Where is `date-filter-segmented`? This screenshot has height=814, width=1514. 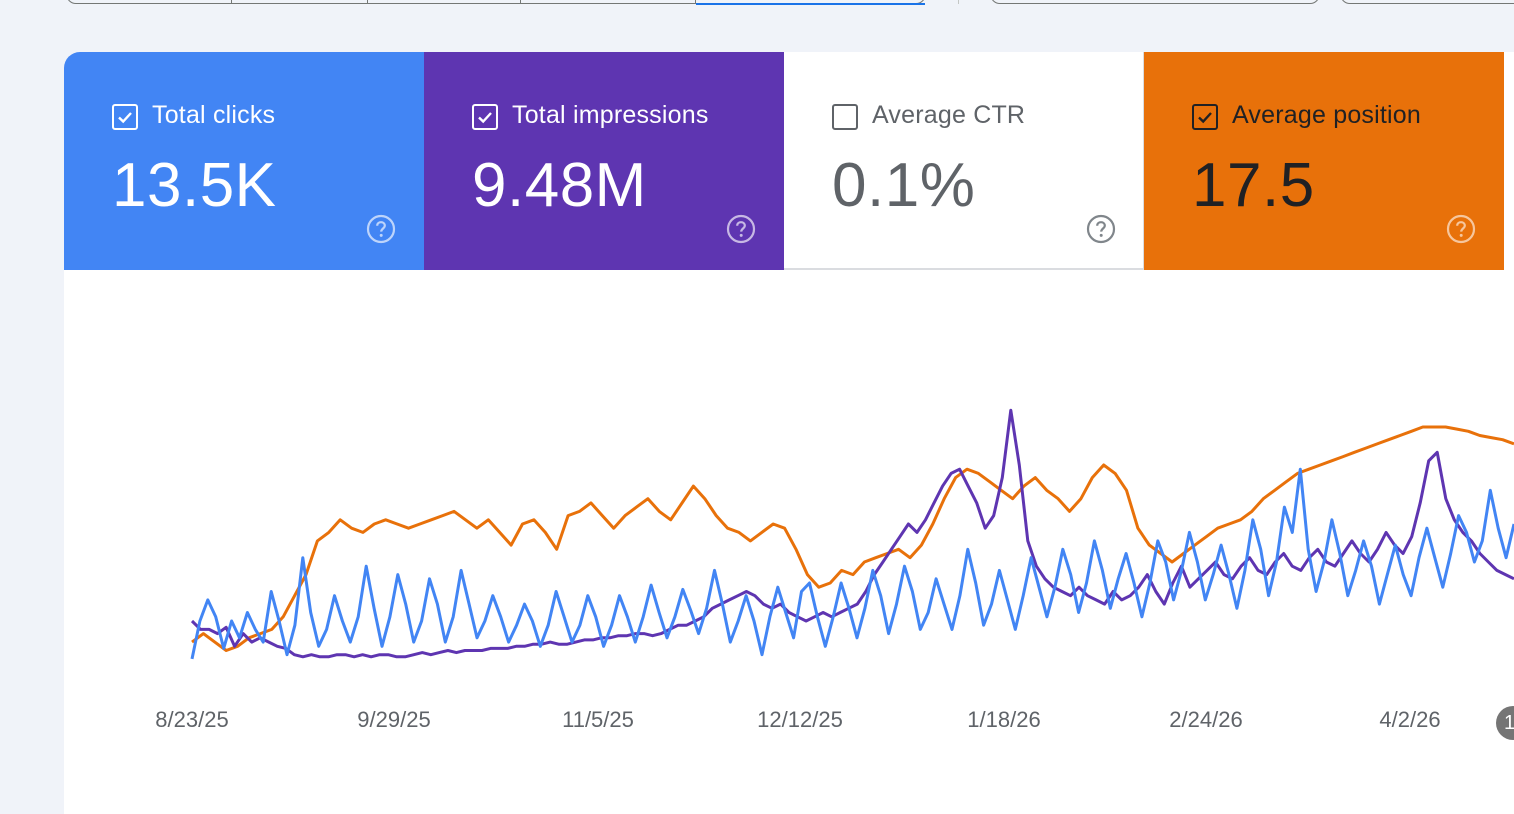
date-filter-segmented is located at coordinates (496, 2).